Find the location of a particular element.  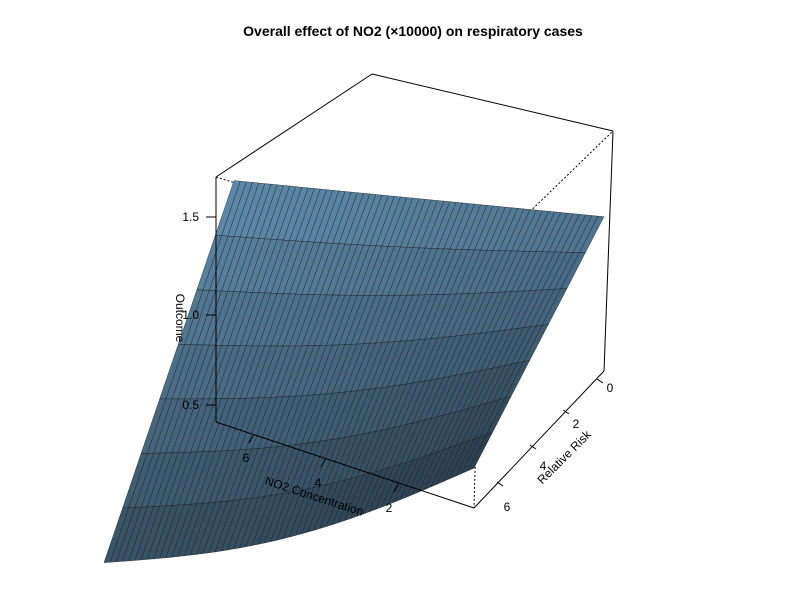

z-axis: 0.5 1.0 1.5 Outcome is located at coordinates (194, 311).